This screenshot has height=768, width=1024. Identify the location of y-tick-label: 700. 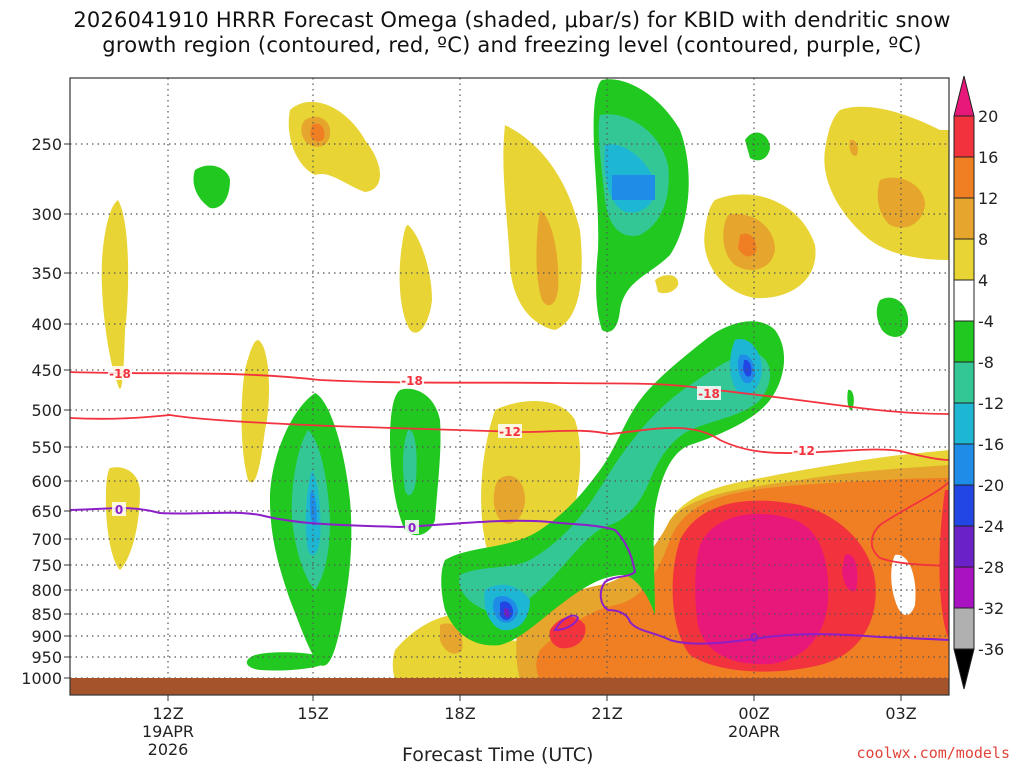
(46, 539).